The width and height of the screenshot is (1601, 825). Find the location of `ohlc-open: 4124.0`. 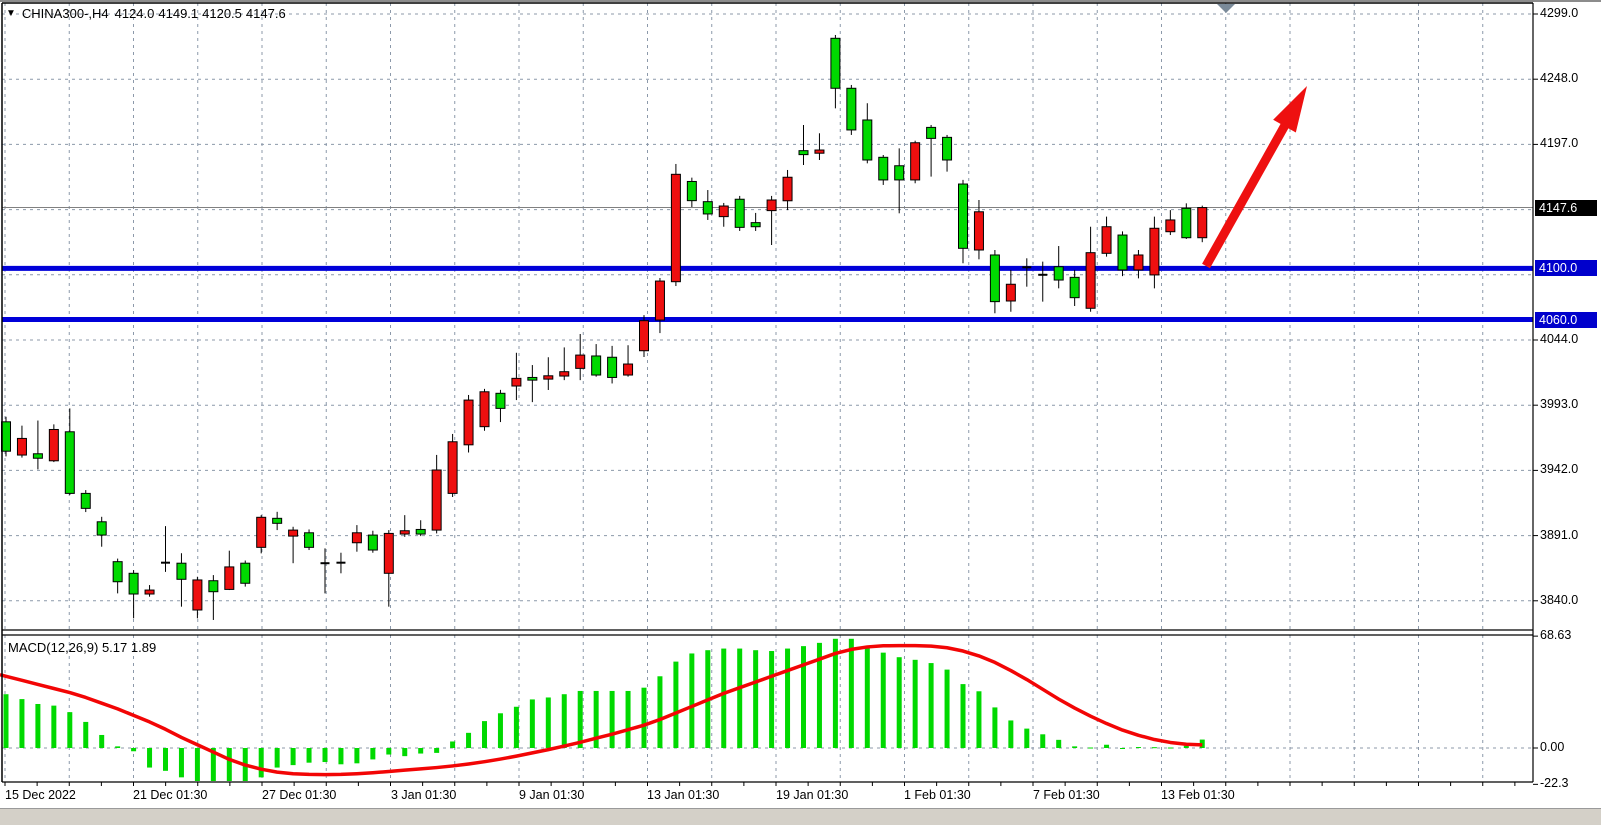

ohlc-open: 4124.0 is located at coordinates (134, 13).